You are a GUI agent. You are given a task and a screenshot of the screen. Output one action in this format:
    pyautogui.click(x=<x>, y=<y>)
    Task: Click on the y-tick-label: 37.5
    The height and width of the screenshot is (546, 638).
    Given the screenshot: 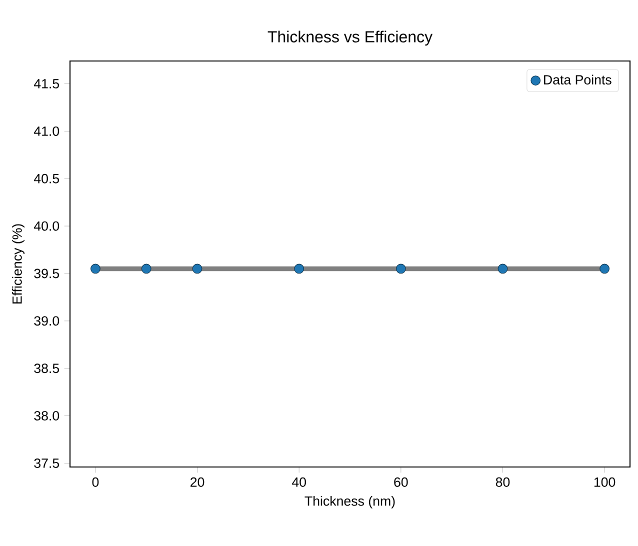 What is the action you would take?
    pyautogui.click(x=47, y=463)
    